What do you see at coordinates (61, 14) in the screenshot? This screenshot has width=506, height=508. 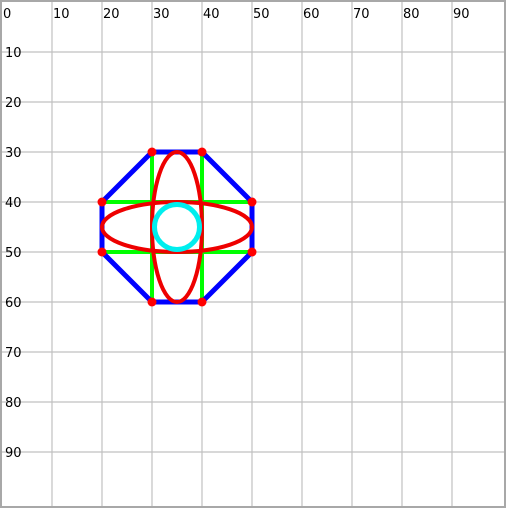 I see `x-tick-label: 10` at bounding box center [61, 14].